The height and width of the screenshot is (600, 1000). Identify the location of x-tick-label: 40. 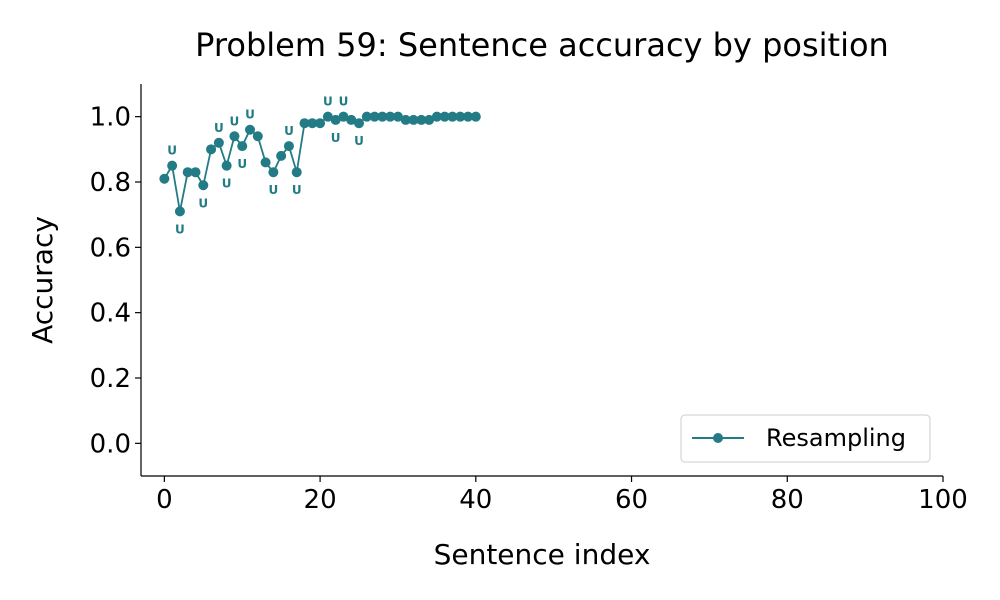
(475, 500).